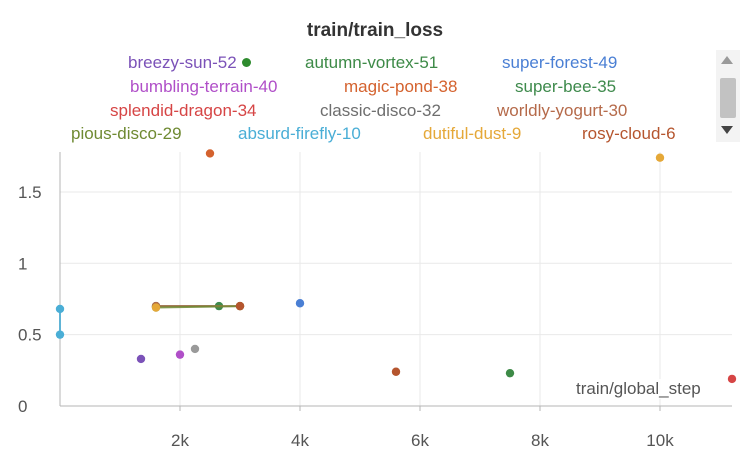  What do you see at coordinates (660, 440) in the screenshot?
I see `x-tick-label: 10k` at bounding box center [660, 440].